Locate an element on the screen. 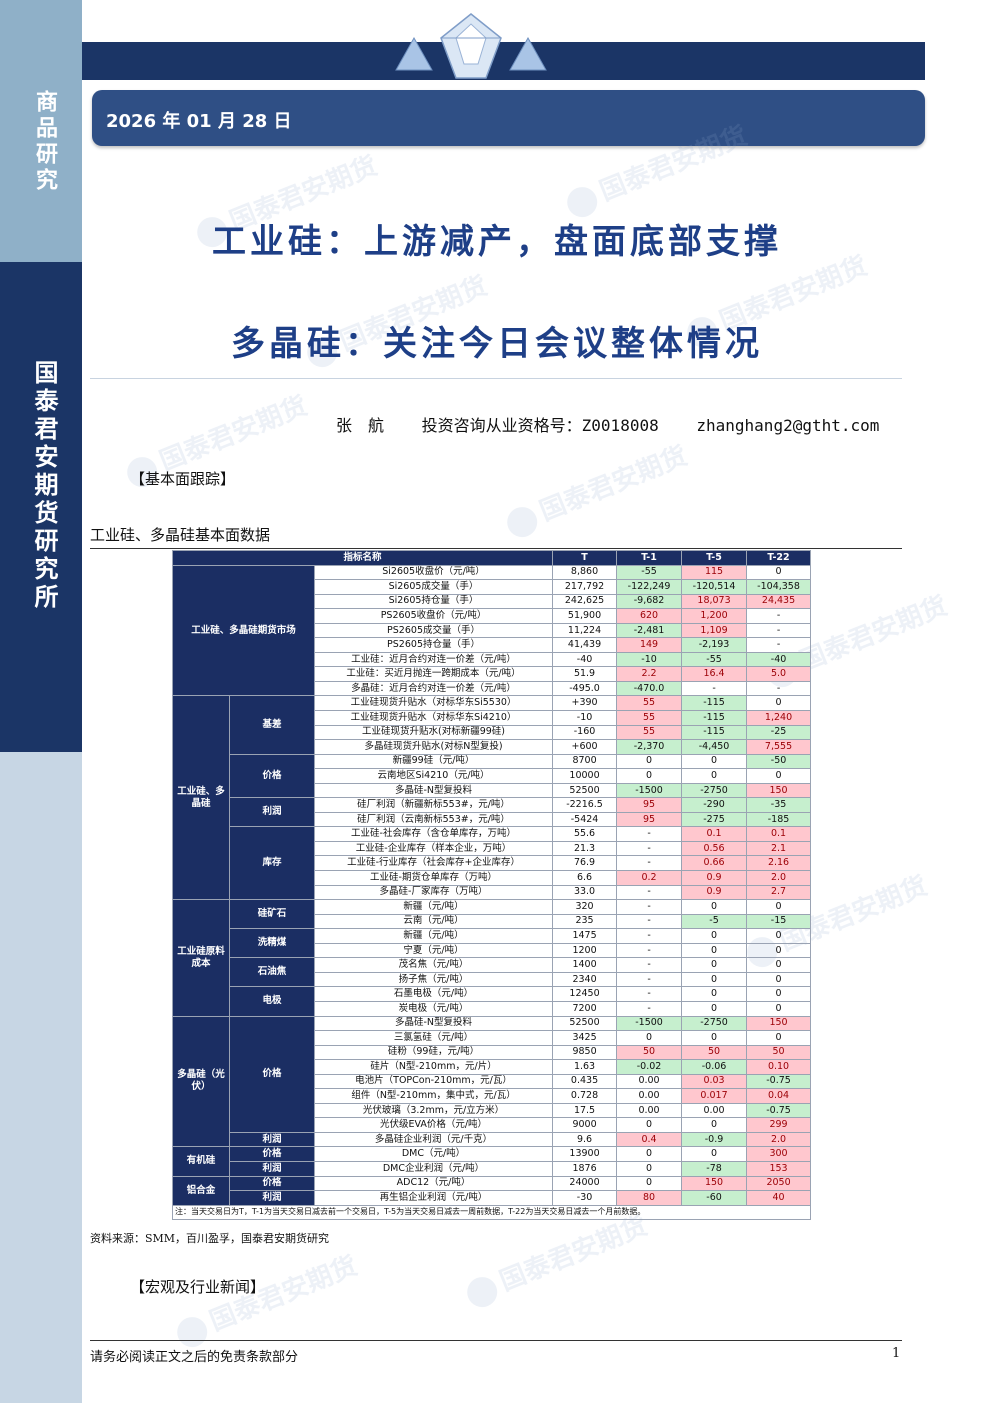  watermark: 国泰君安期货 is located at coordinates (556, 1258).